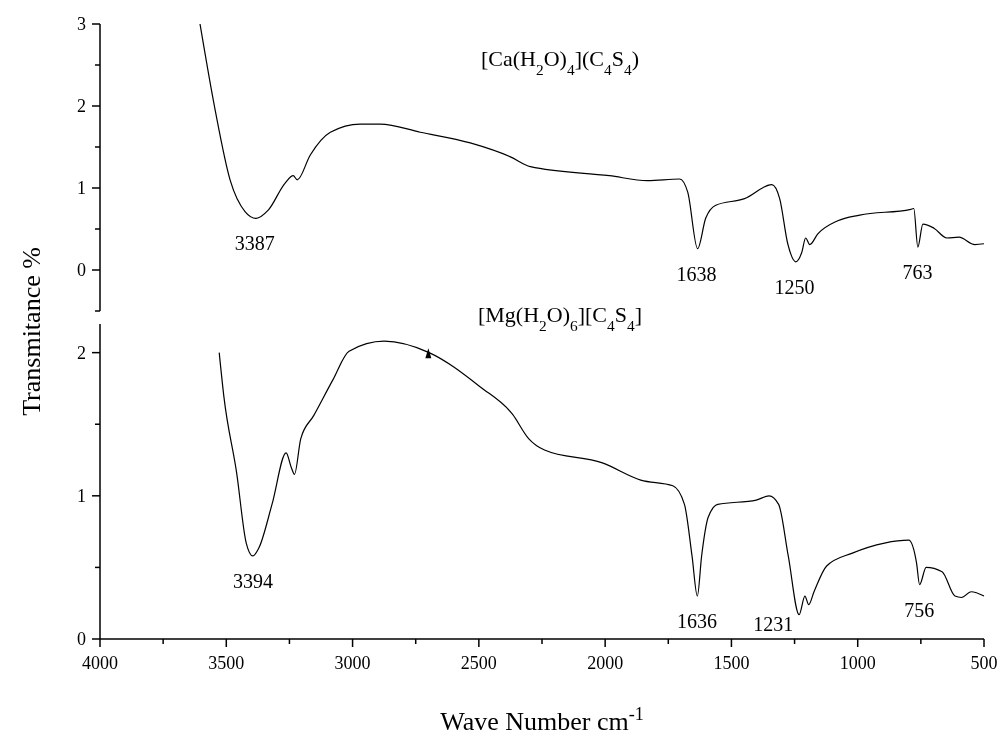 The width and height of the screenshot is (1004, 751). I want to click on x-tick-label: 2500, so click(478, 663).